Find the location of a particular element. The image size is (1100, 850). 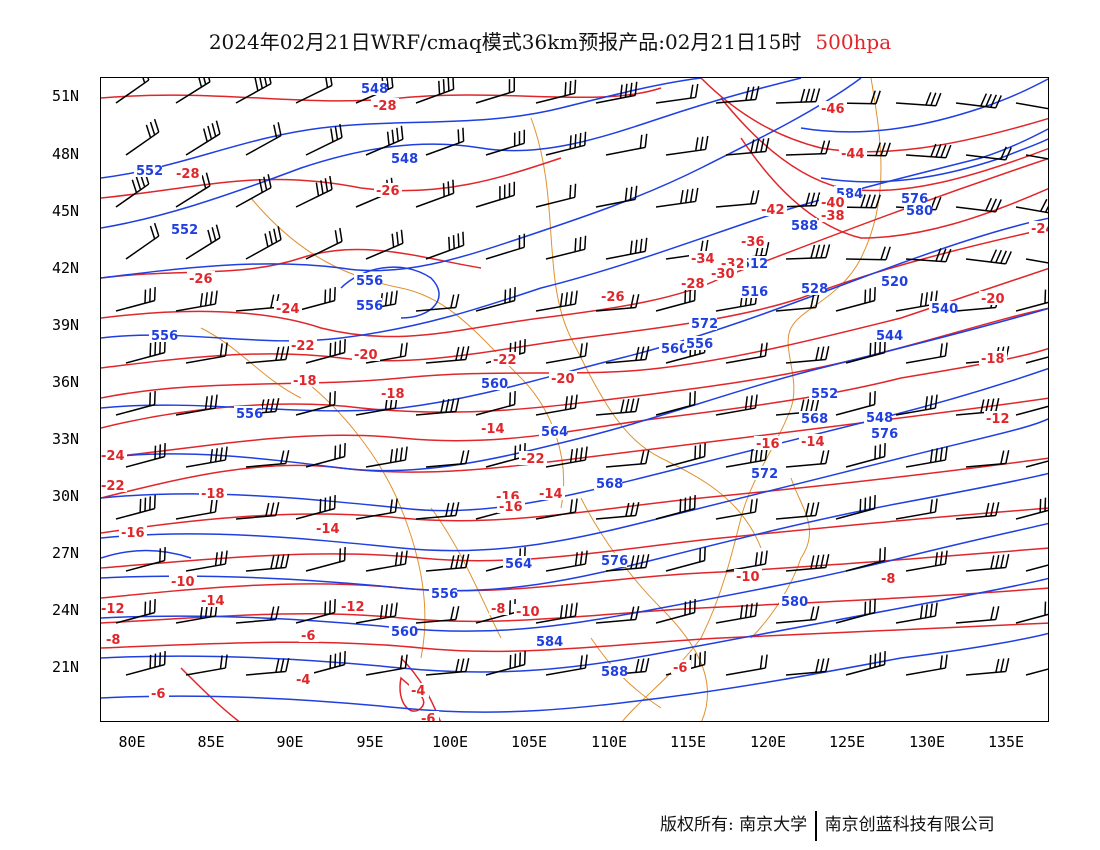

contour-label: 576 is located at coordinates (614, 561).